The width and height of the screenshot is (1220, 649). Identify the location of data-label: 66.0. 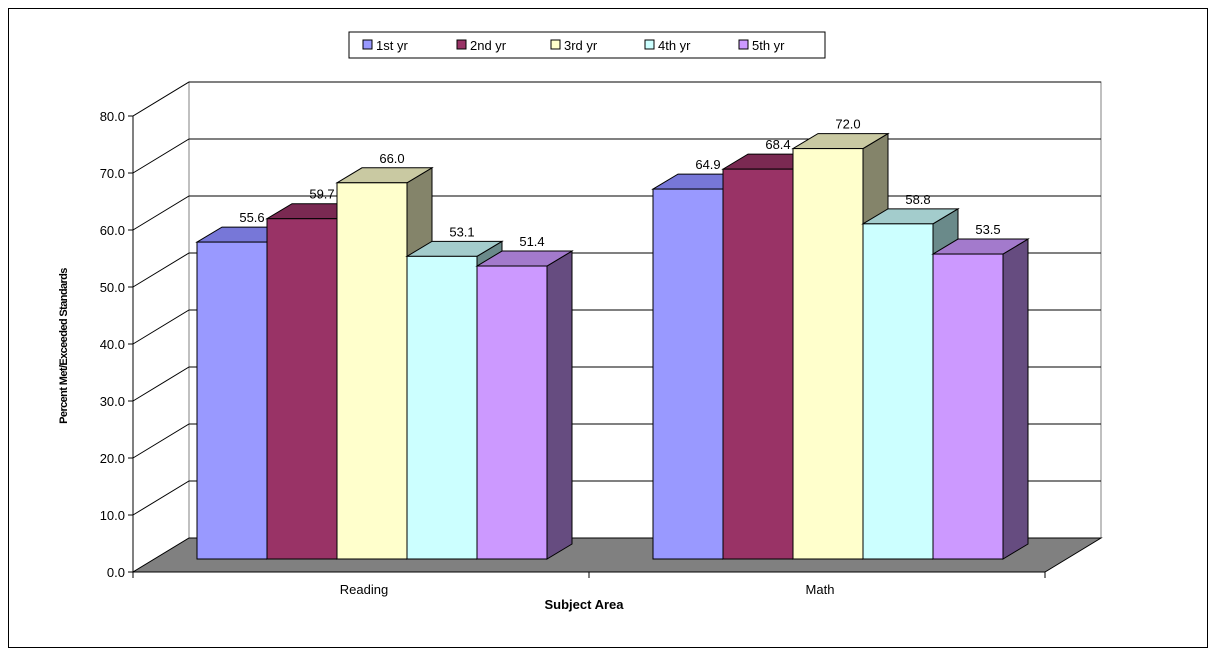
(391, 158).